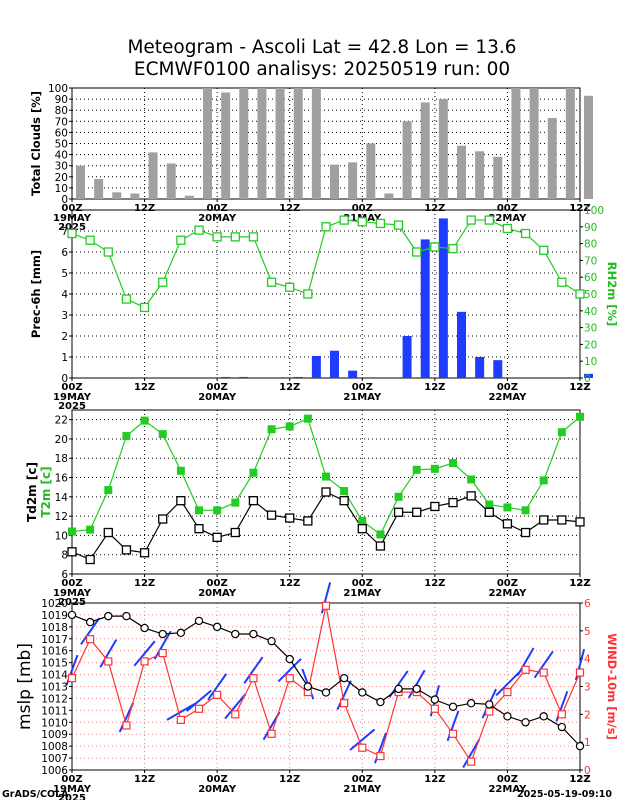  Describe the element at coordinates (36, 294) in the screenshot. I see `y-axis-label: Prec-6h [mm]` at that location.